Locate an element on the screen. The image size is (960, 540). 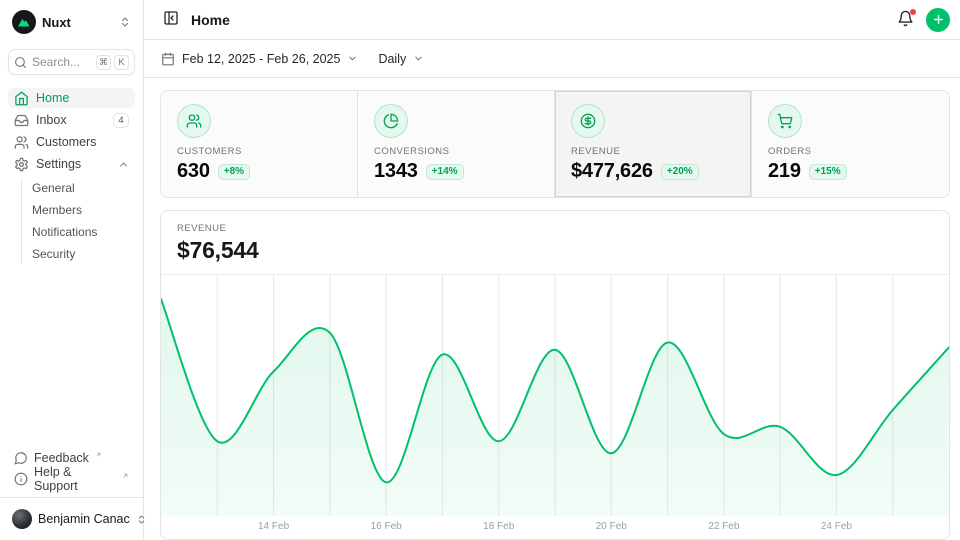
stat-delta-badge: +14% is located at coordinates (444, 171).